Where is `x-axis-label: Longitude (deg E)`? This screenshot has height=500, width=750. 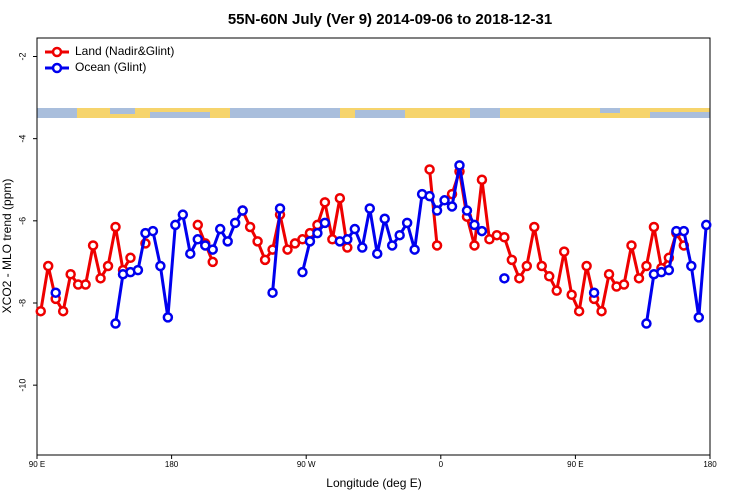
x-axis-label: Longitude (deg E) is located at coordinates (373, 483).